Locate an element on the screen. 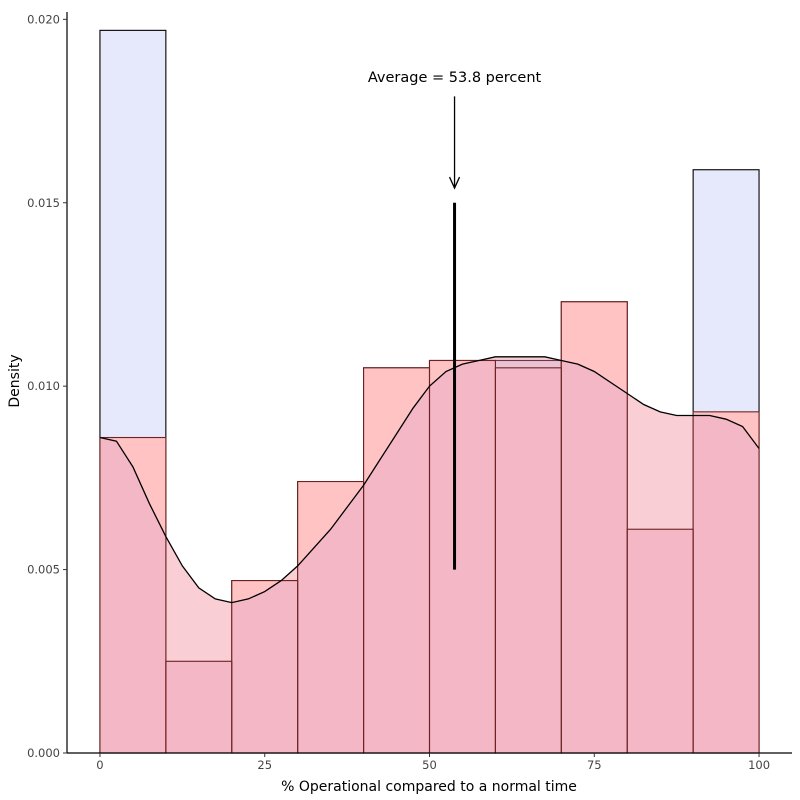 Image resolution: width=800 pixels, height=800 pixels. x-tick-label-2: 50 is located at coordinates (429, 765).